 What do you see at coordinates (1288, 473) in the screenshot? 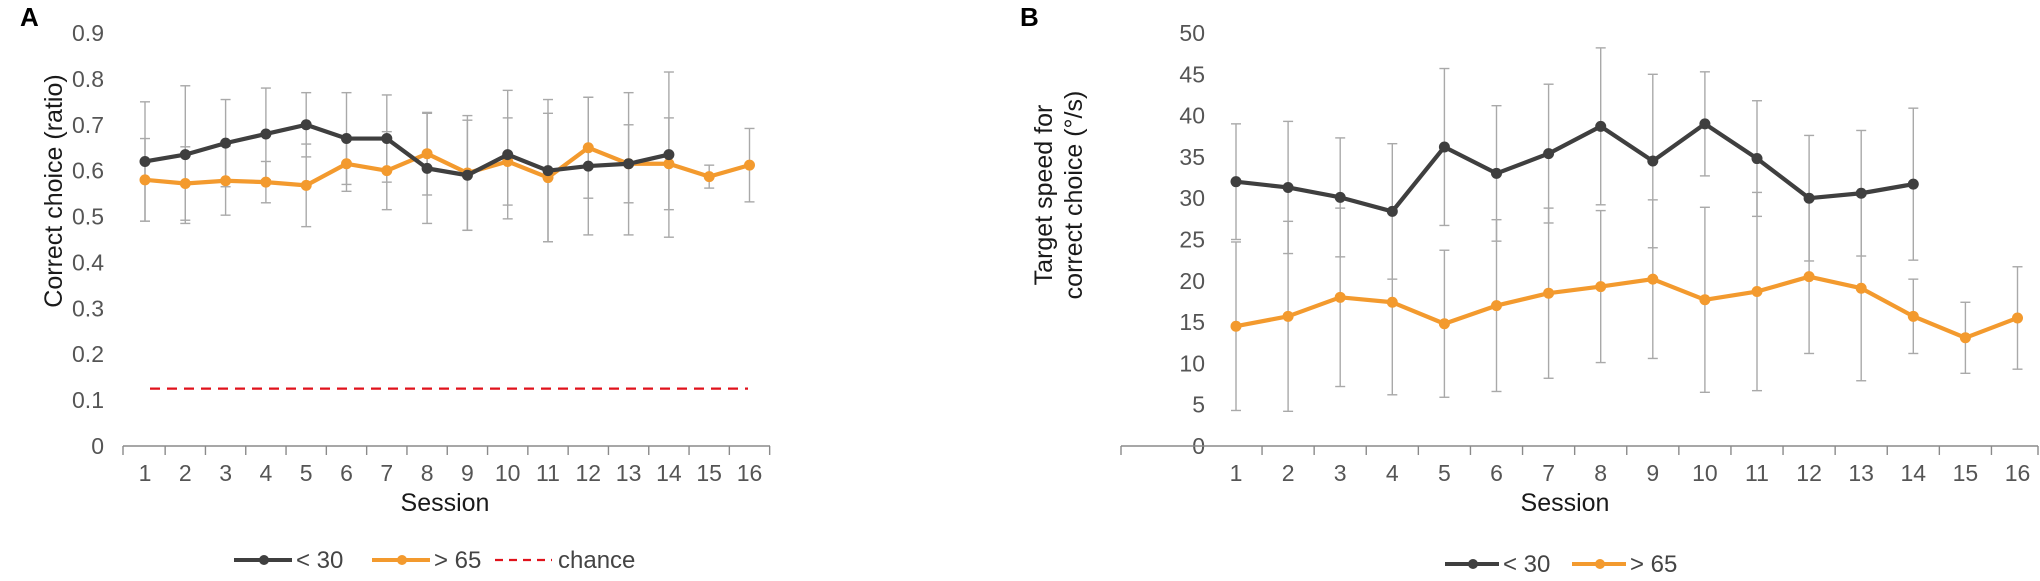
I see `panel-b-x-tick-label: 2` at bounding box center [1288, 473].